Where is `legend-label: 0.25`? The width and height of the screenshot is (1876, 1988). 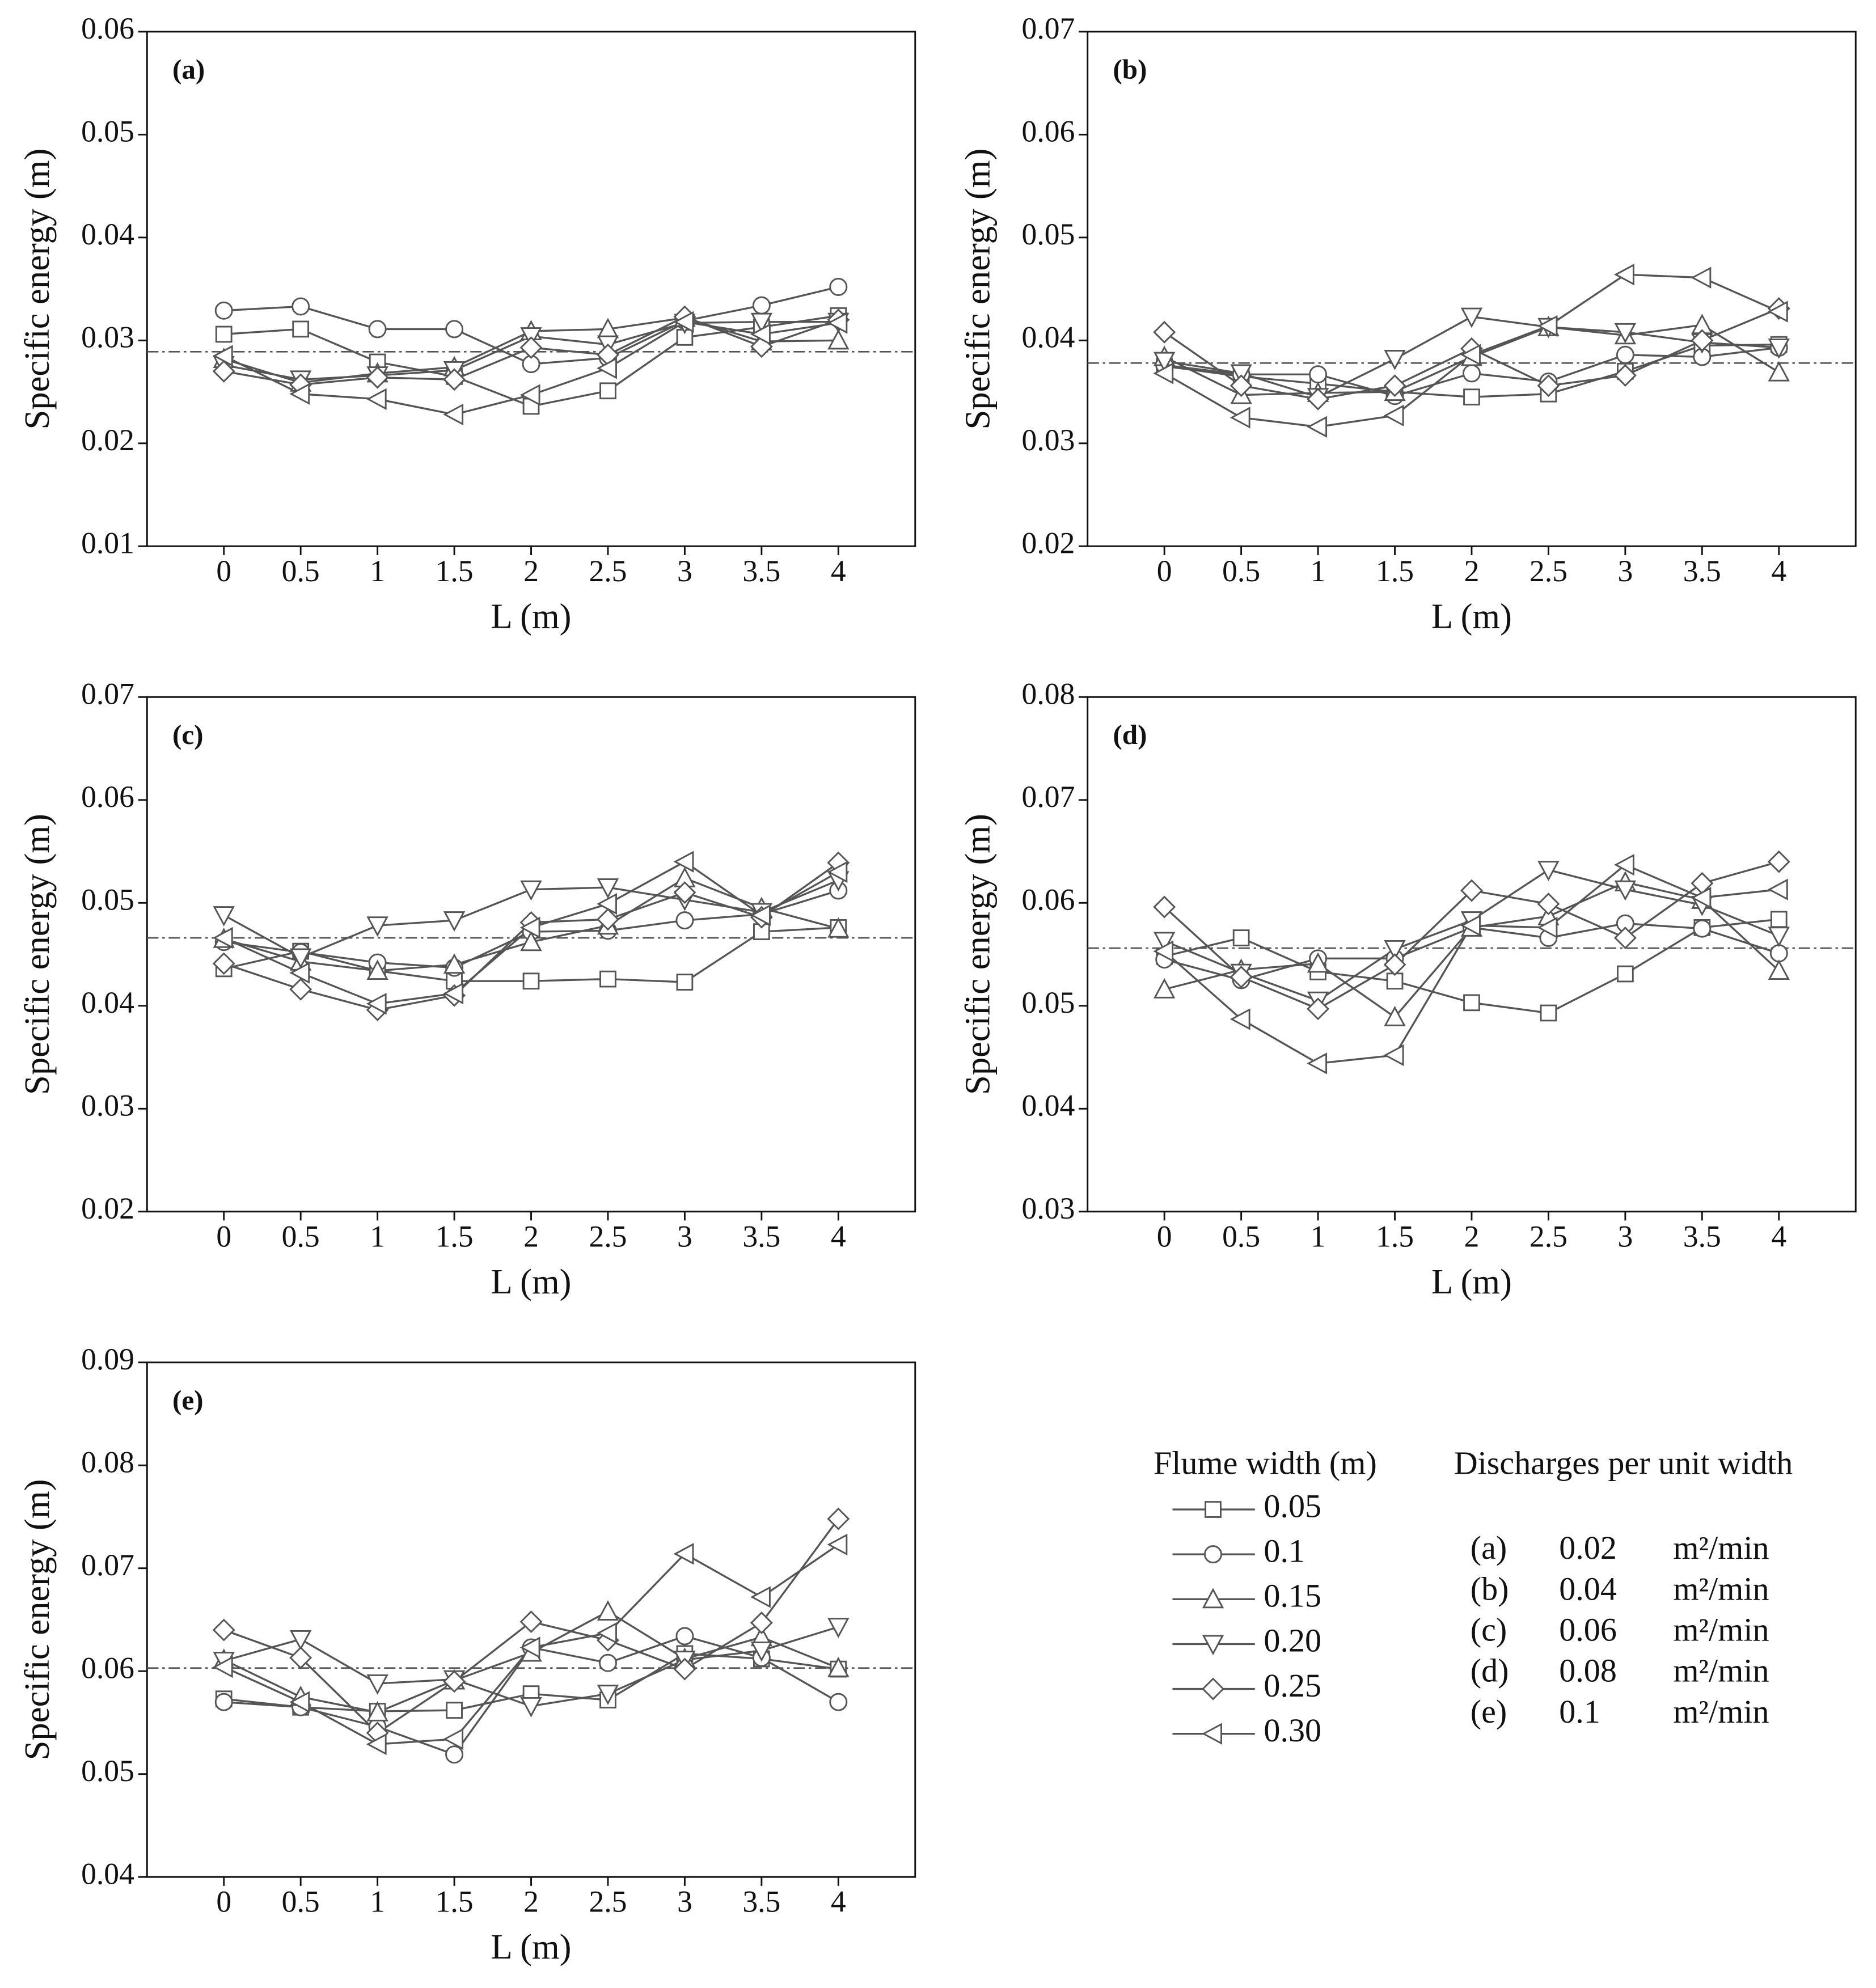 legend-label: 0.25 is located at coordinates (1293, 1685).